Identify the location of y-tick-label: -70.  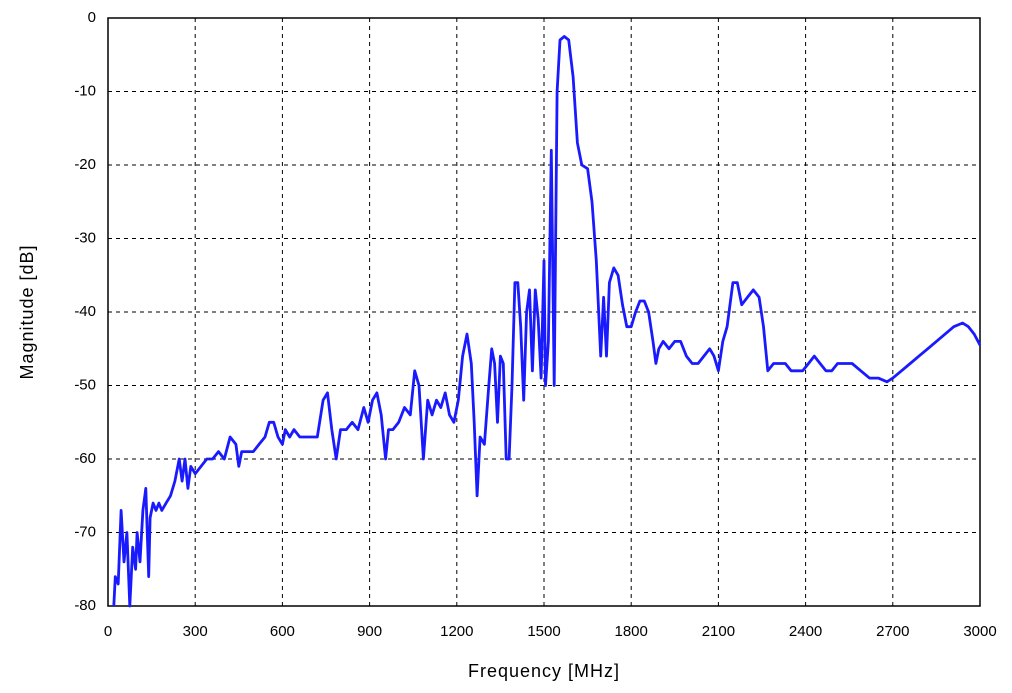
(85, 531).